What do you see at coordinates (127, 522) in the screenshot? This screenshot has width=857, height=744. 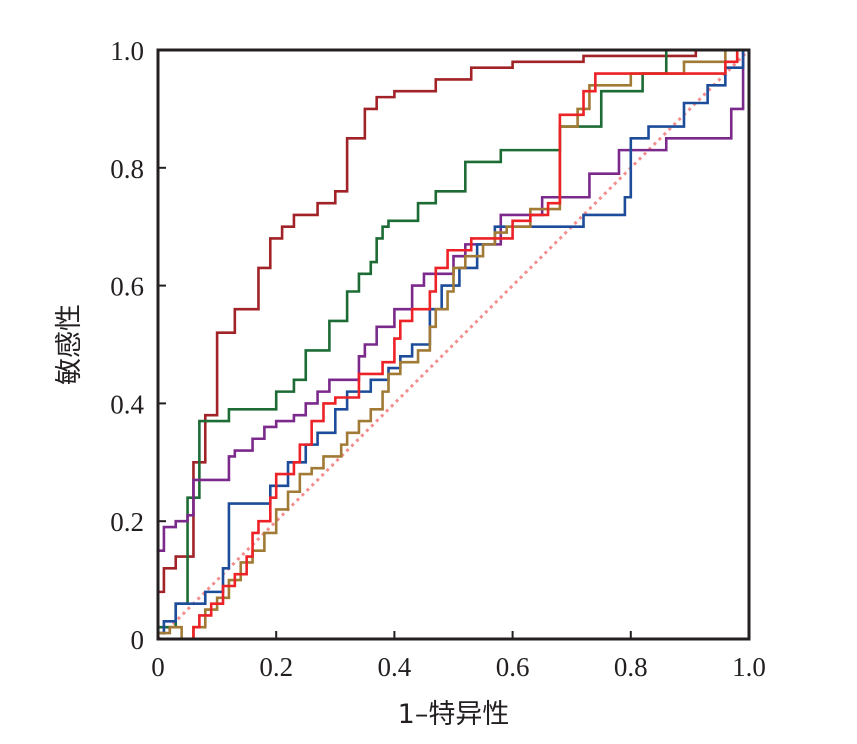 I see `y-tick-label: 0.2` at bounding box center [127, 522].